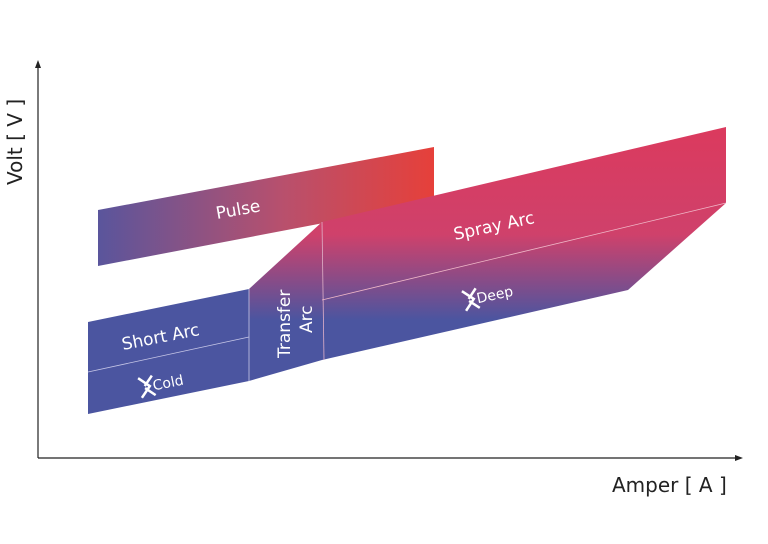 The width and height of the screenshot is (768, 544). Describe the element at coordinates (739, 458) in the screenshot. I see `x-axis-arrow-icon` at that location.